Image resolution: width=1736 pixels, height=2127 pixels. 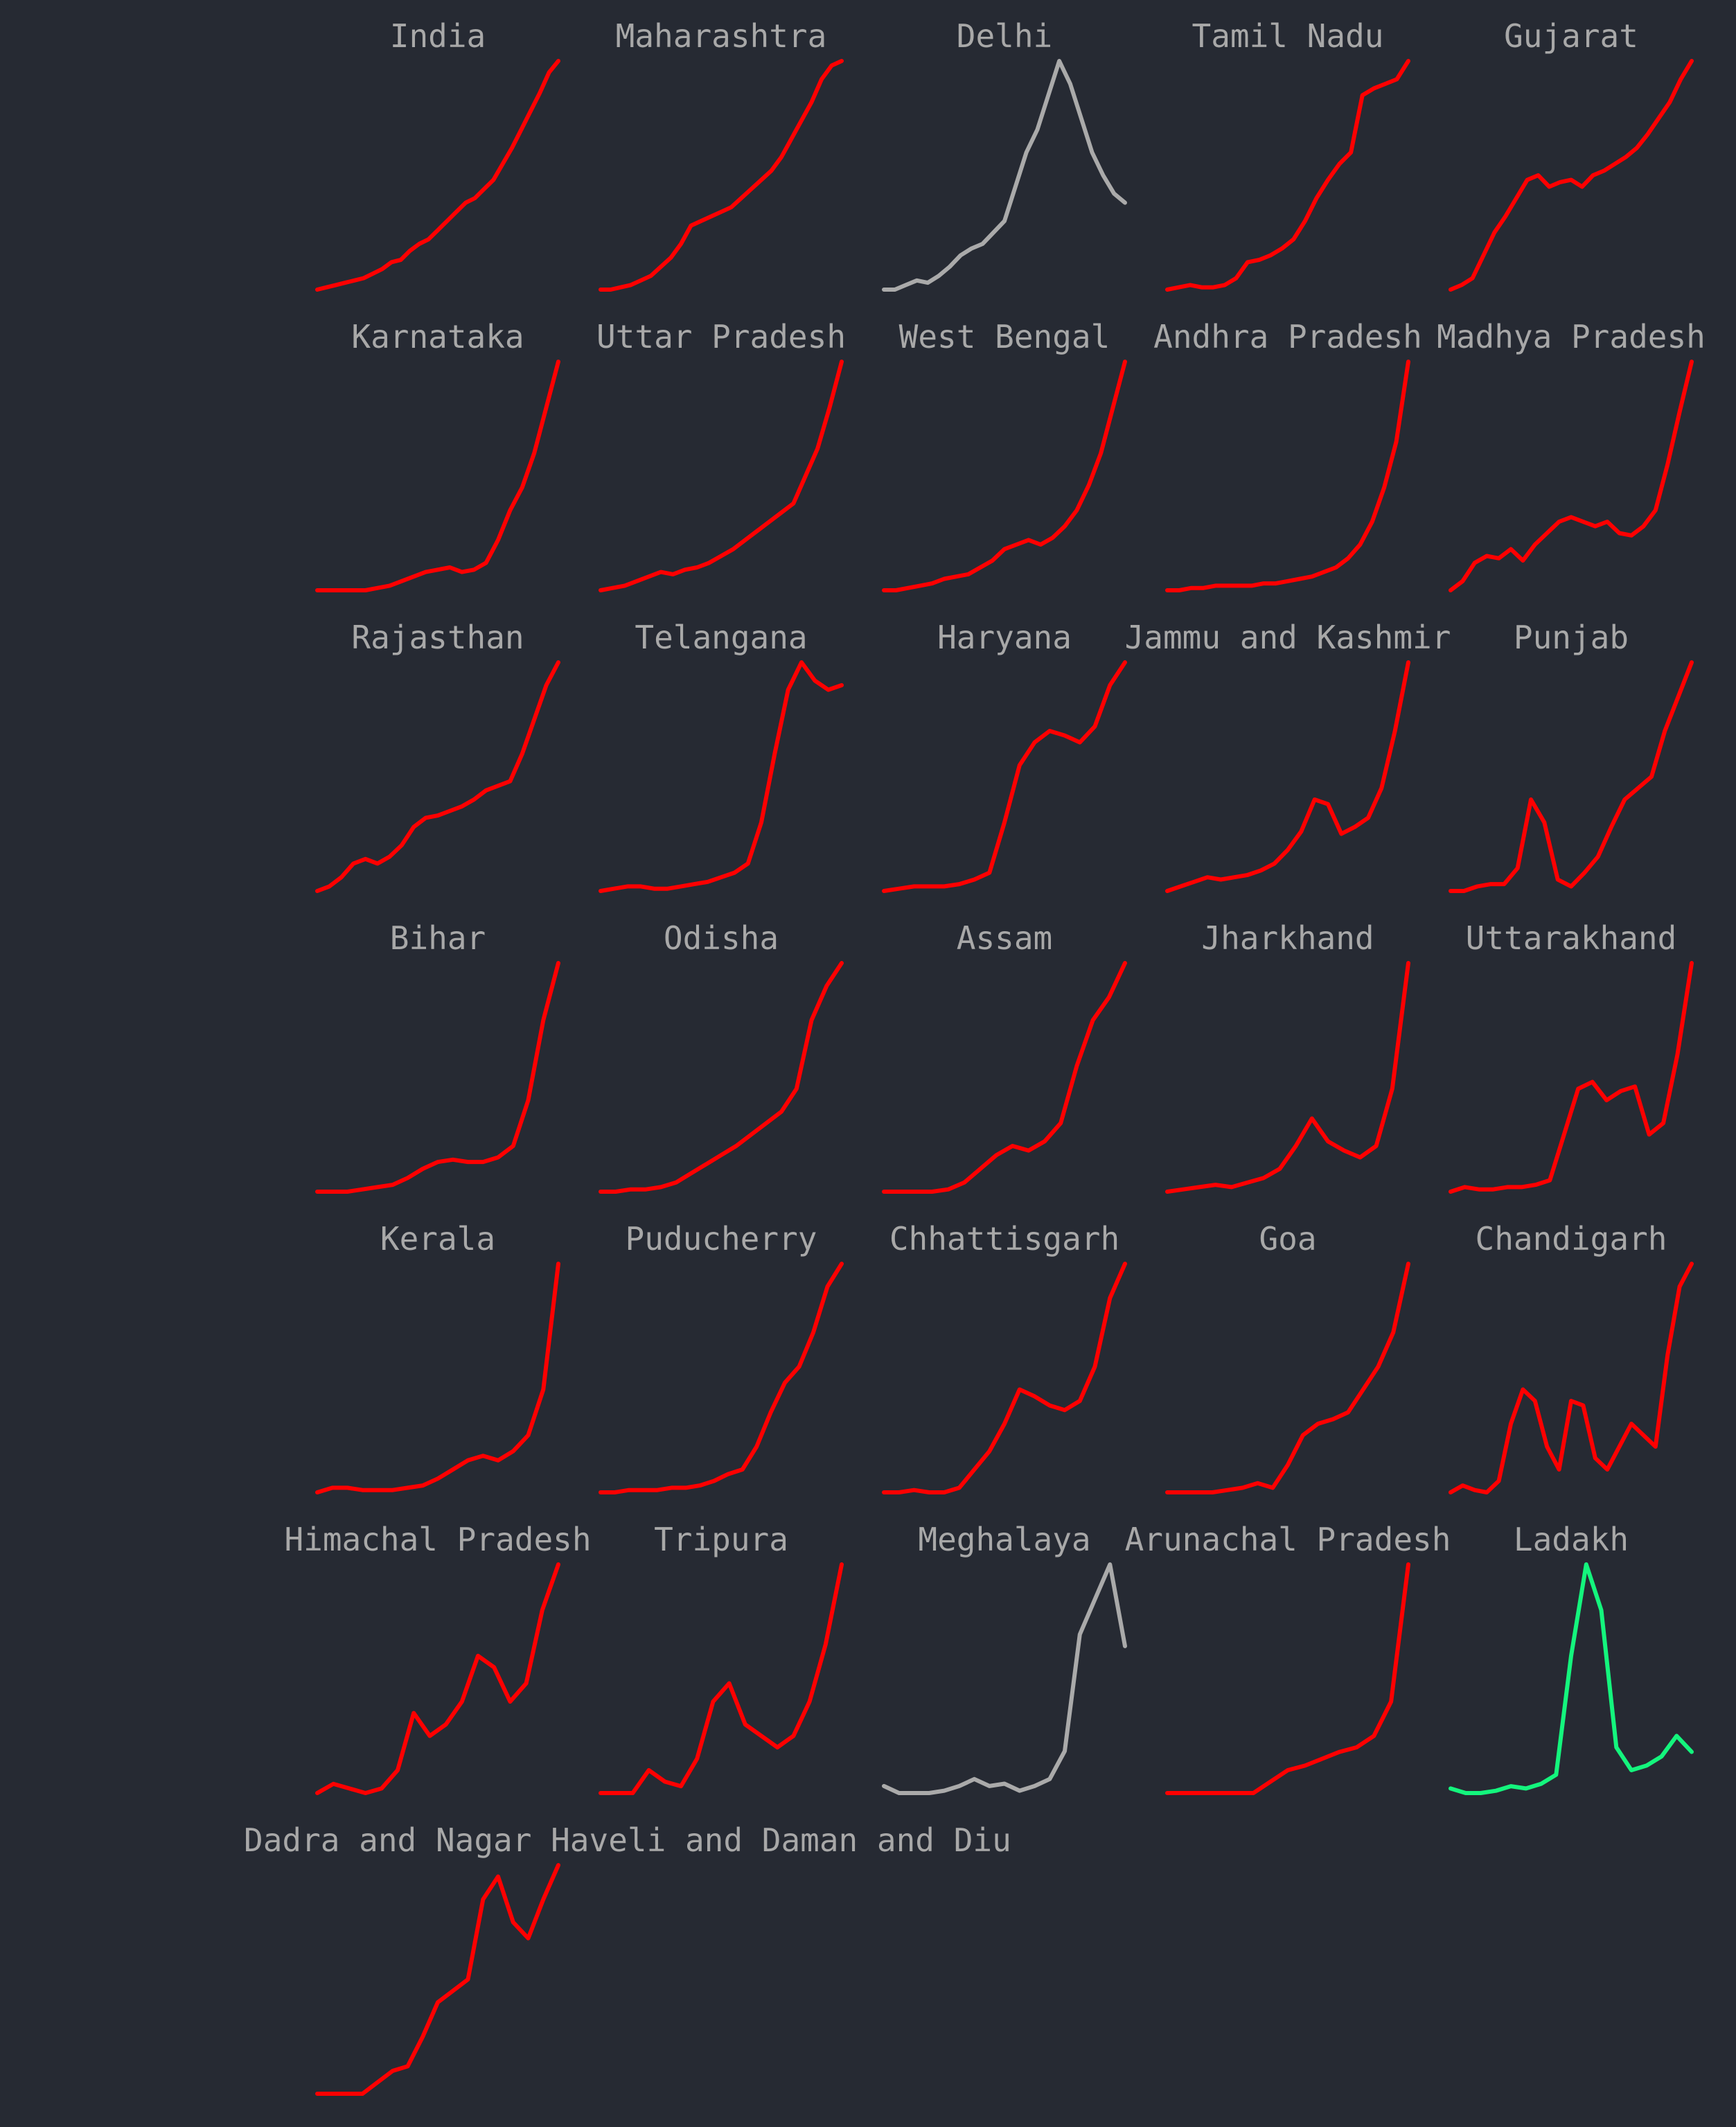 I want to click on panel-title: Chhattisgarh, so click(x=1005, y=1238).